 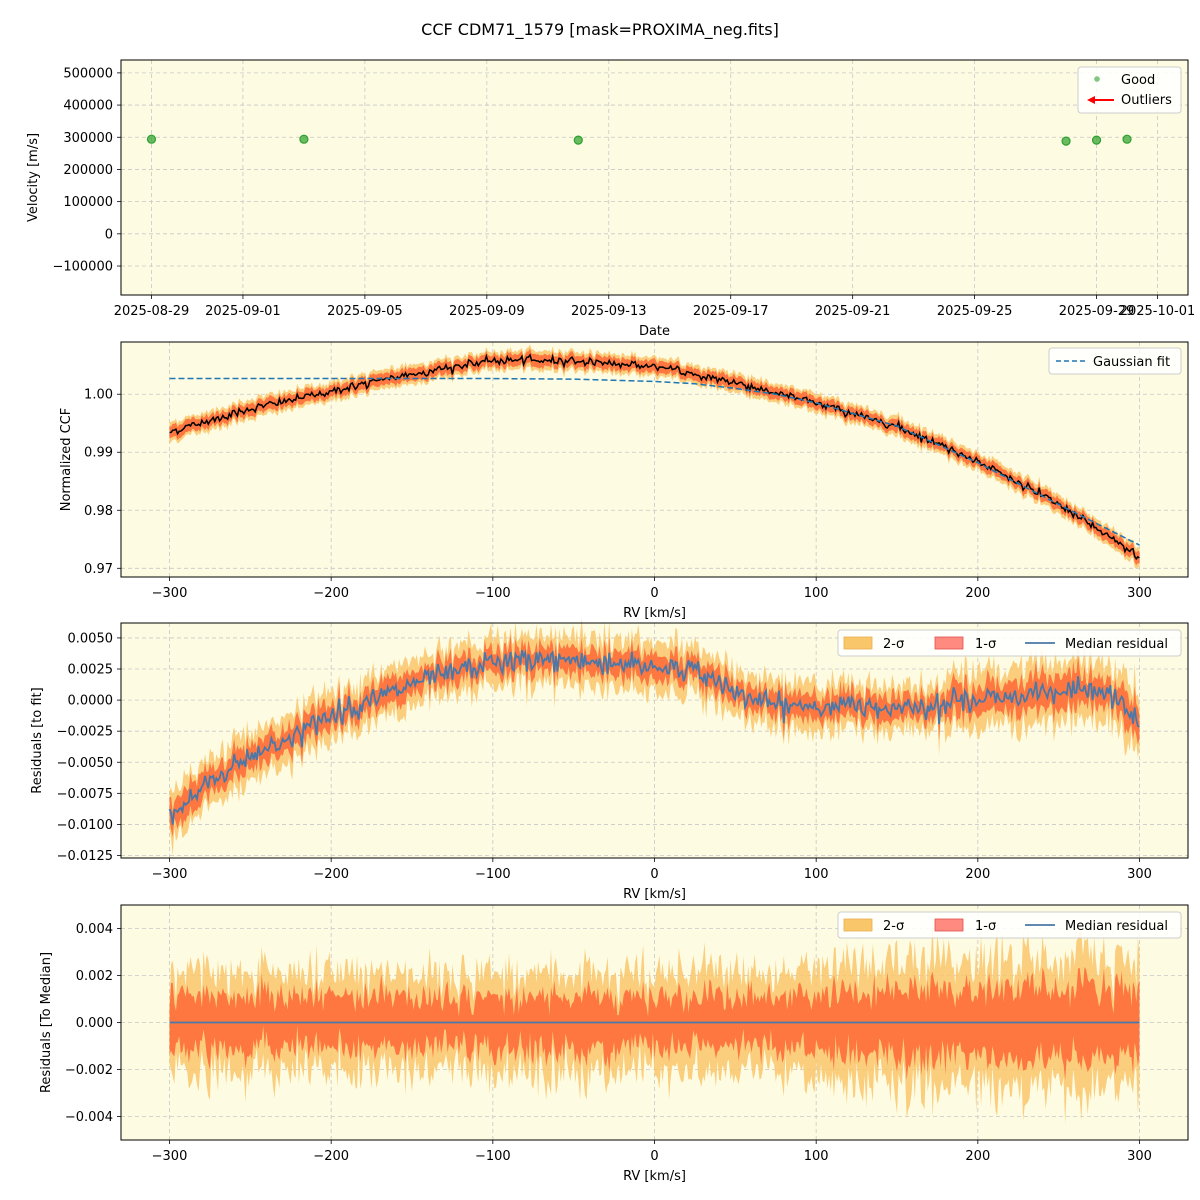 What do you see at coordinates (85, 794) in the screenshot?
I see `y-tick-label: −0.0075` at bounding box center [85, 794].